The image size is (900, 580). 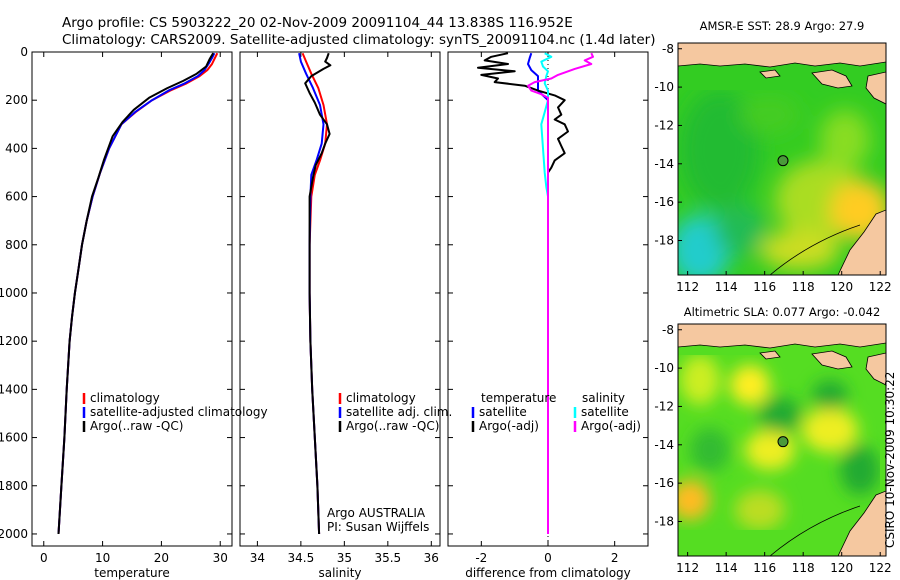 What do you see at coordinates (880, 568) in the screenshot?
I see `sla-map-xtick-label: 122` at bounding box center [880, 568].